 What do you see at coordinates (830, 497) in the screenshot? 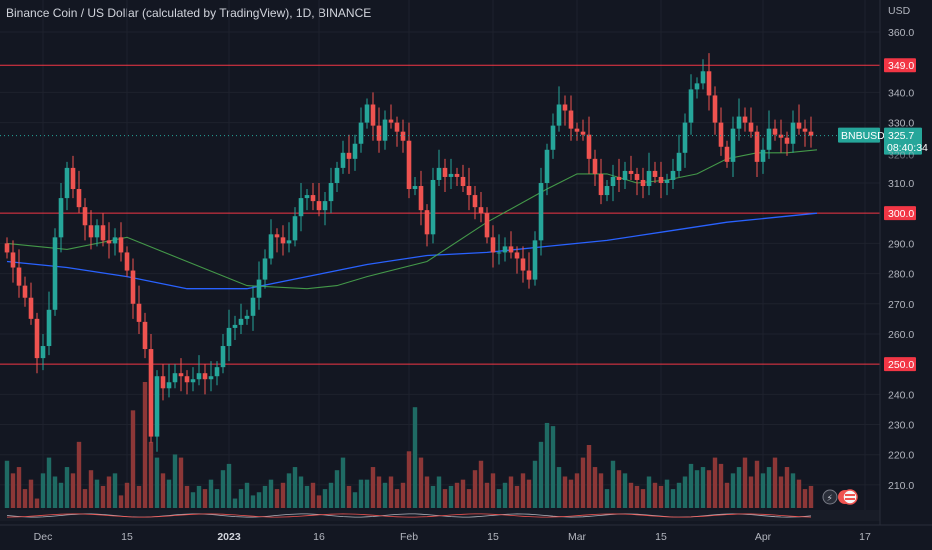
I see `lightning-icon` at bounding box center [830, 497].